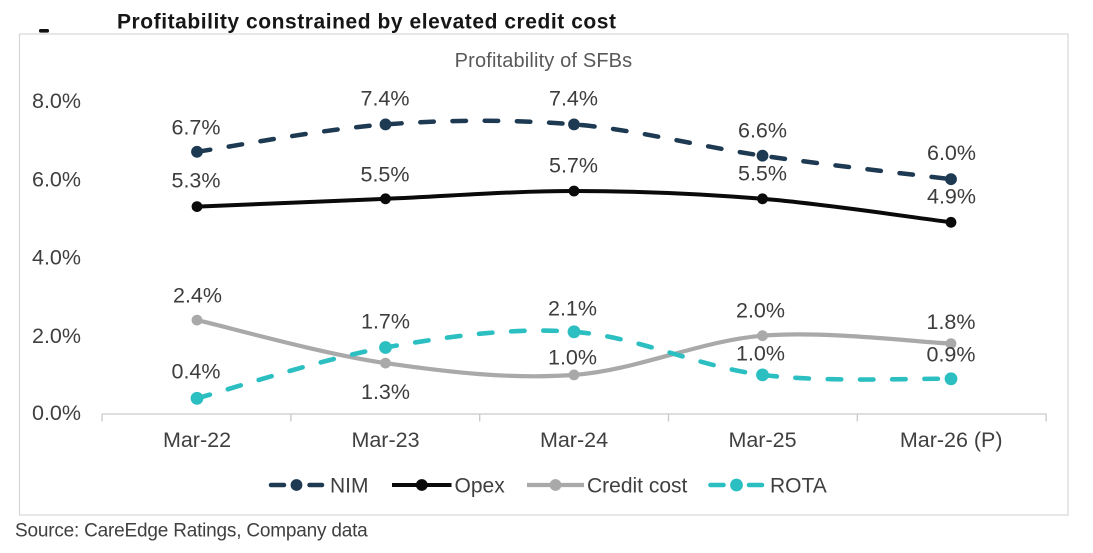  I want to click on svg-text: Mar-23, so click(385, 440).